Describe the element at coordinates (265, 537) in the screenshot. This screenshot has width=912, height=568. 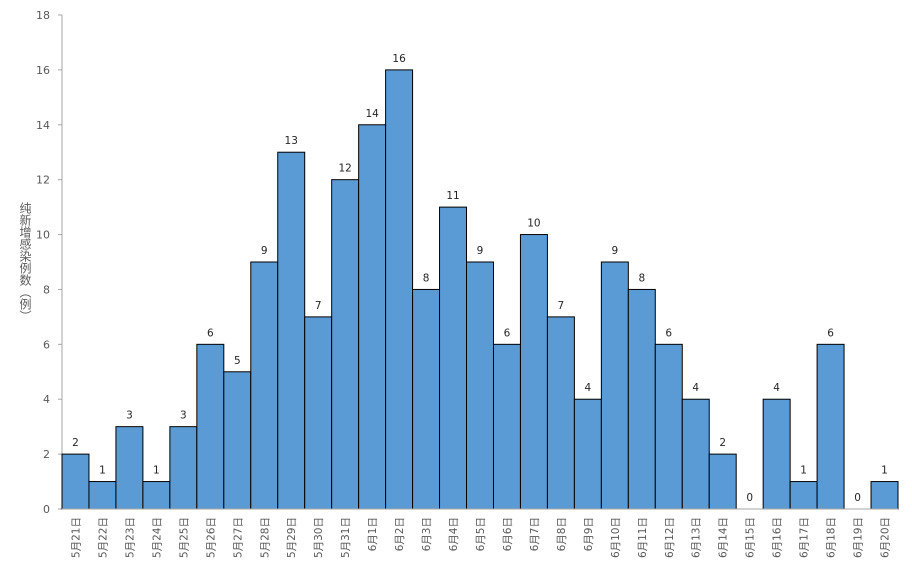
I see `x-tick-label: 5月28日` at that location.